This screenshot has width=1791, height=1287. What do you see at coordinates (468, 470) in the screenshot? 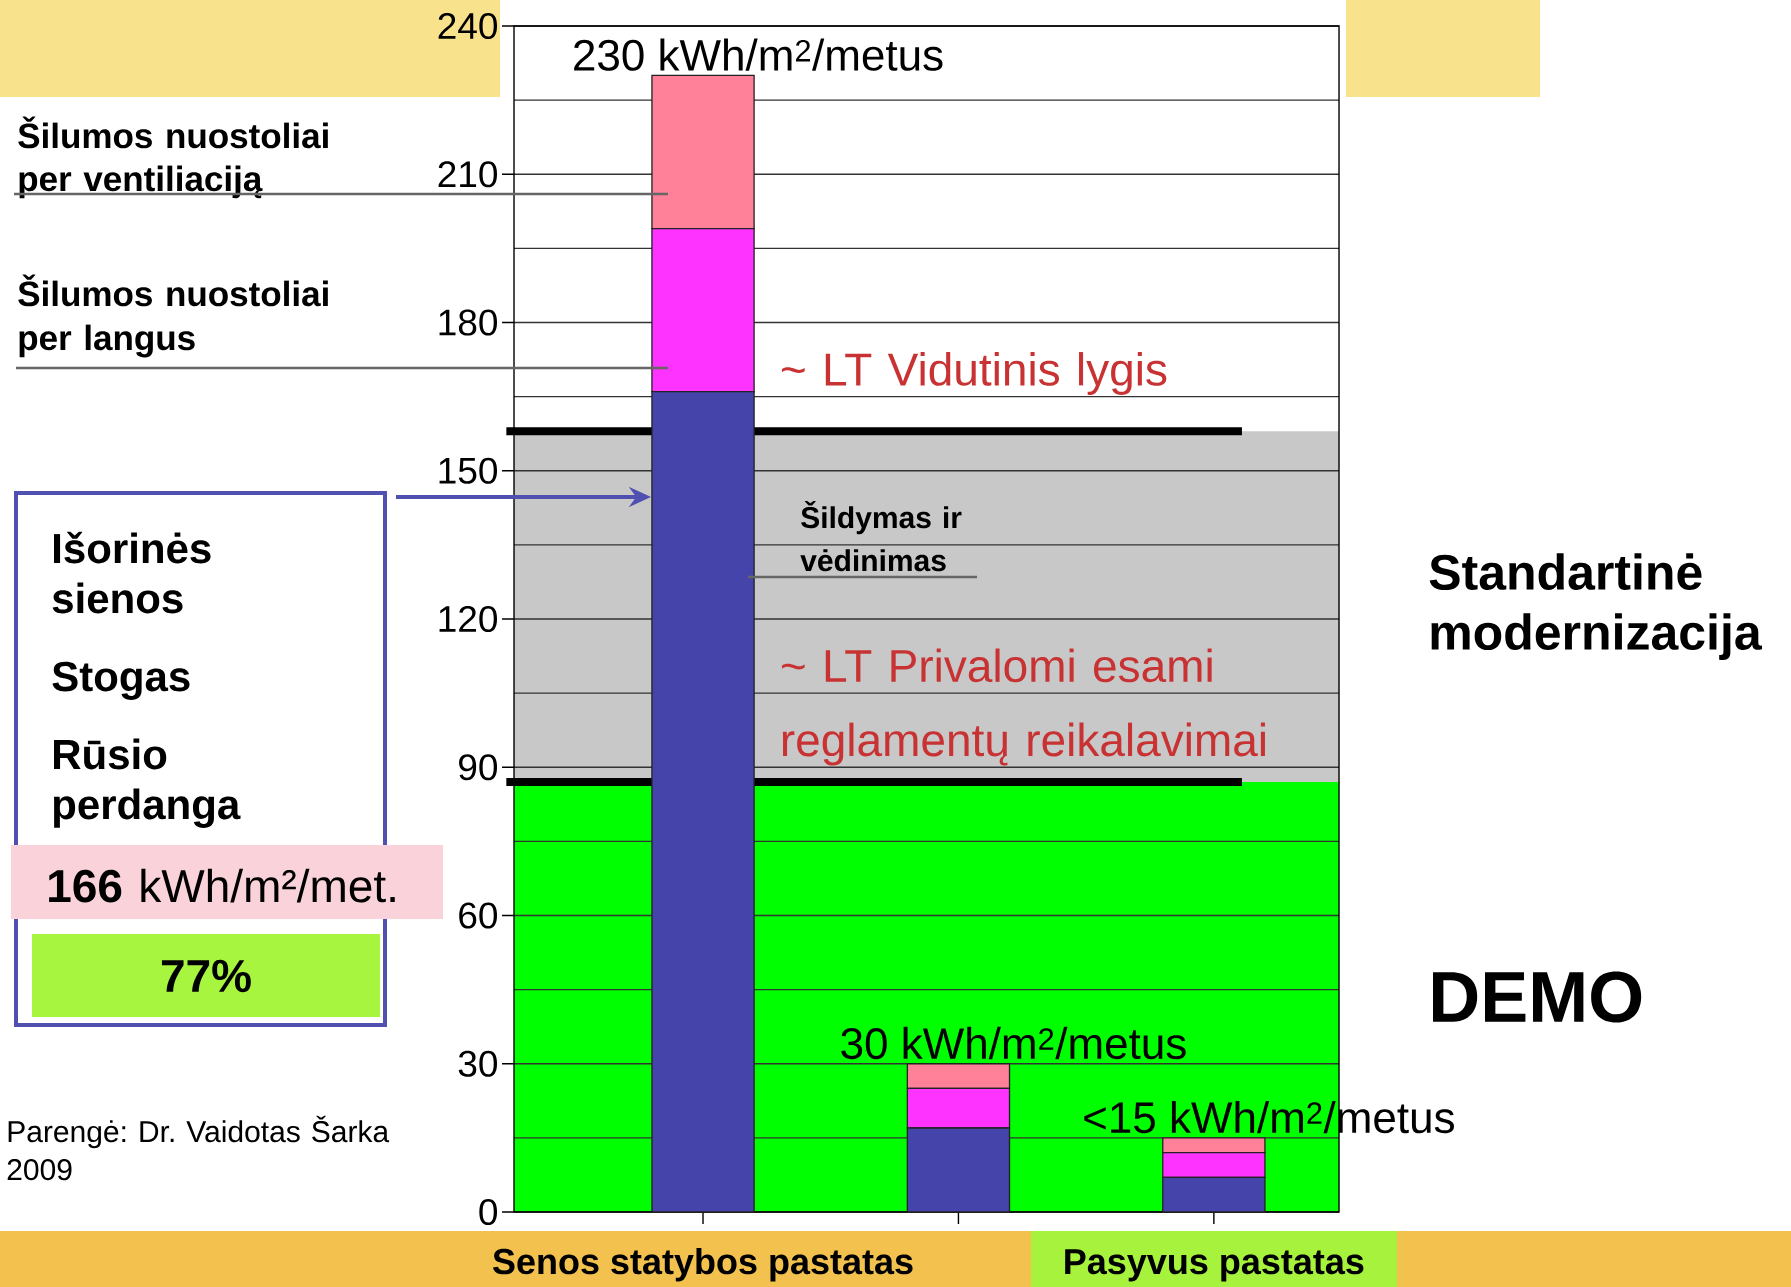
I see `y-tick-label: 150` at bounding box center [468, 470].